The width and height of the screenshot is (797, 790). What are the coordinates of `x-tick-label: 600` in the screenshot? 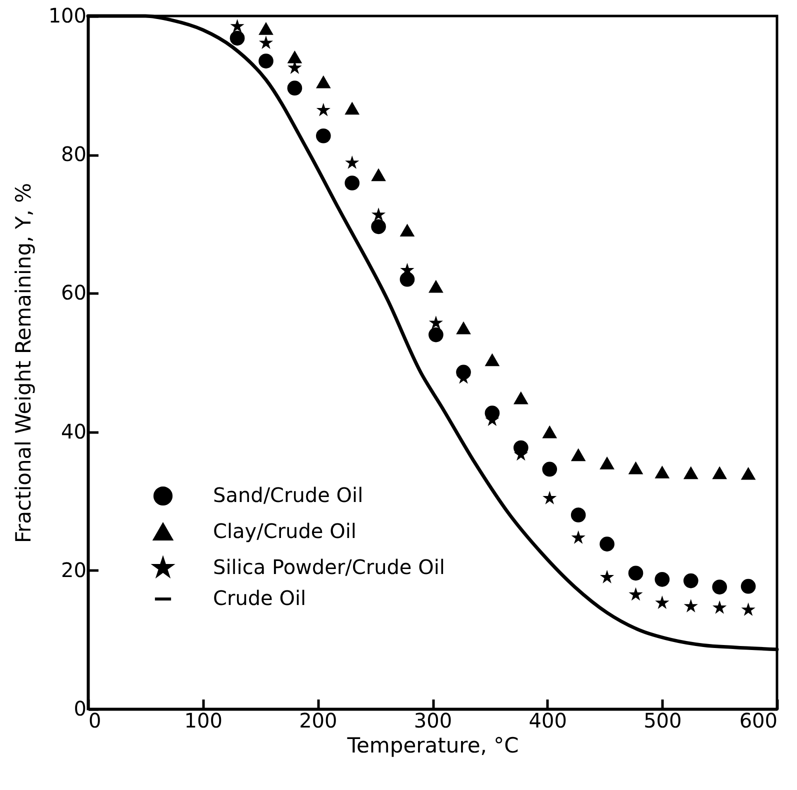 It's located at (758, 720).